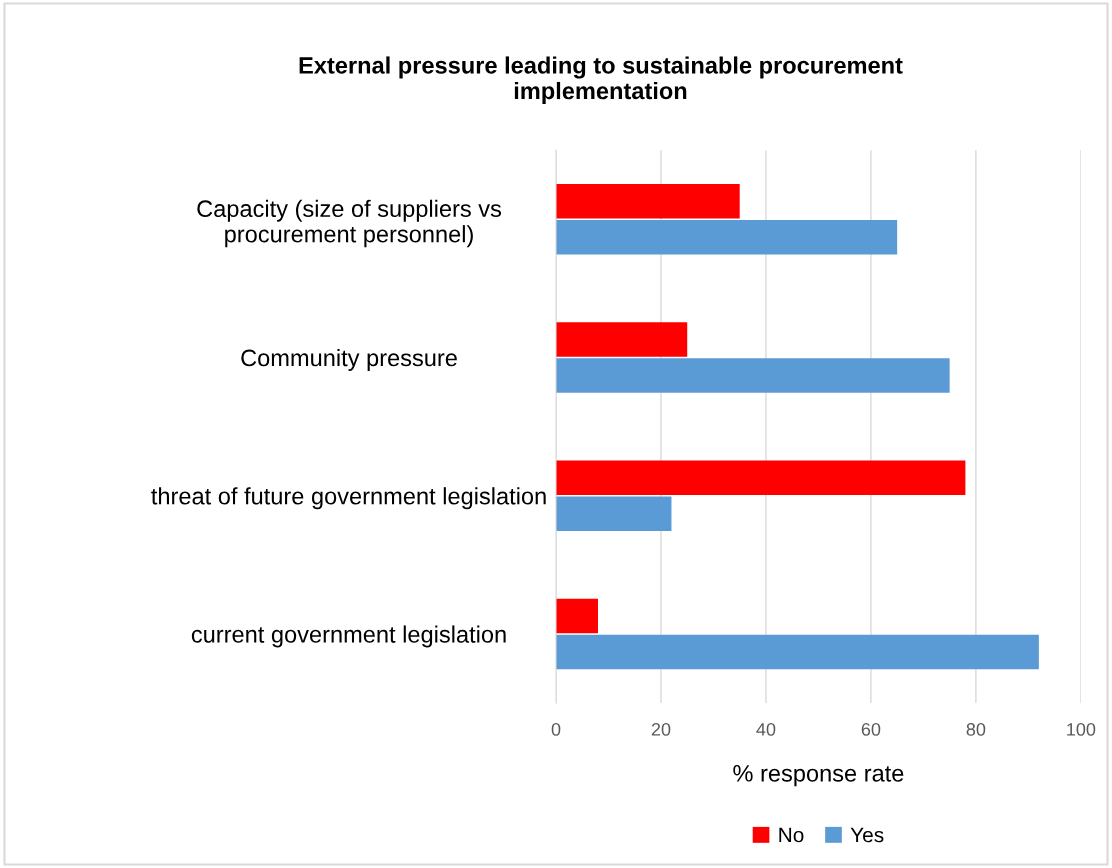  What do you see at coordinates (349, 359) in the screenshot?
I see `y-tick-label: Community pressure` at bounding box center [349, 359].